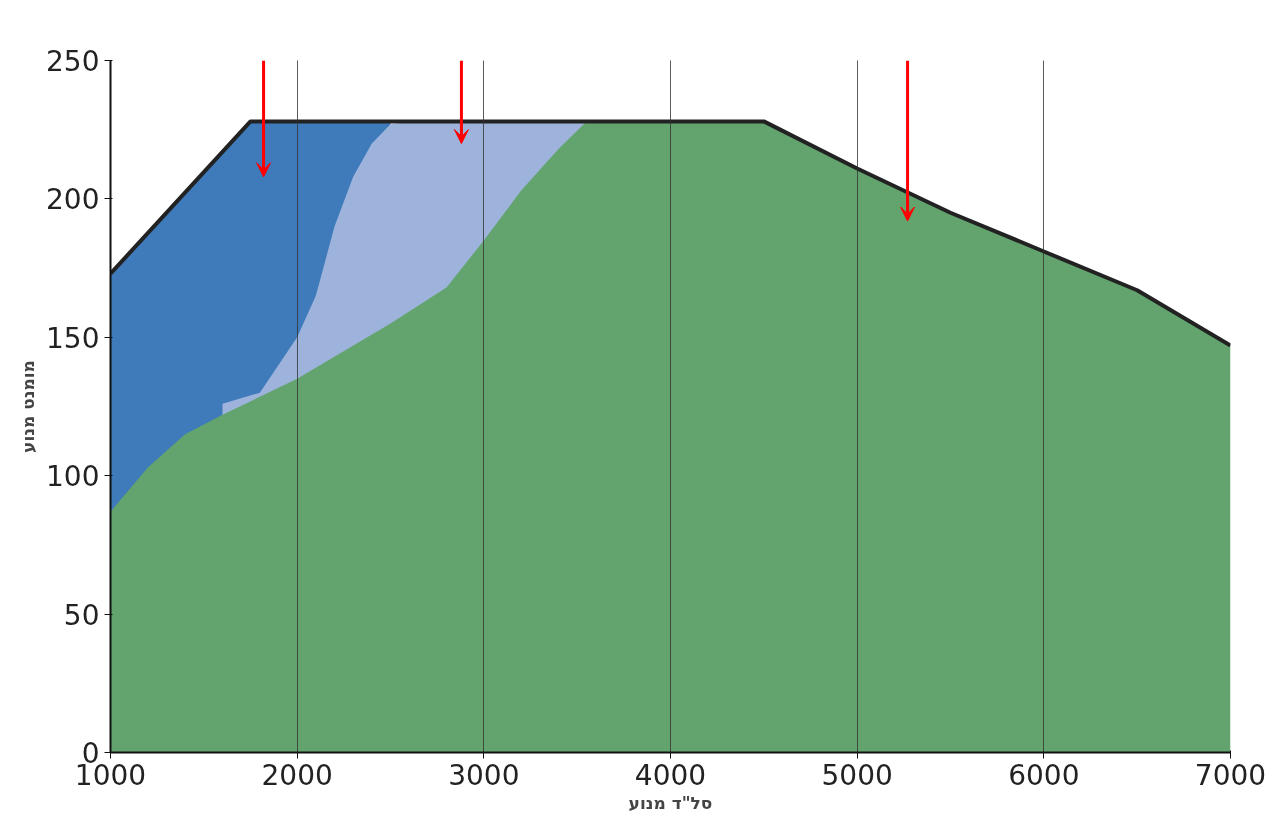 This screenshot has width=1283, height=830. Describe the element at coordinates (297, 775) in the screenshot. I see `x-tick-label: 2000` at that location.